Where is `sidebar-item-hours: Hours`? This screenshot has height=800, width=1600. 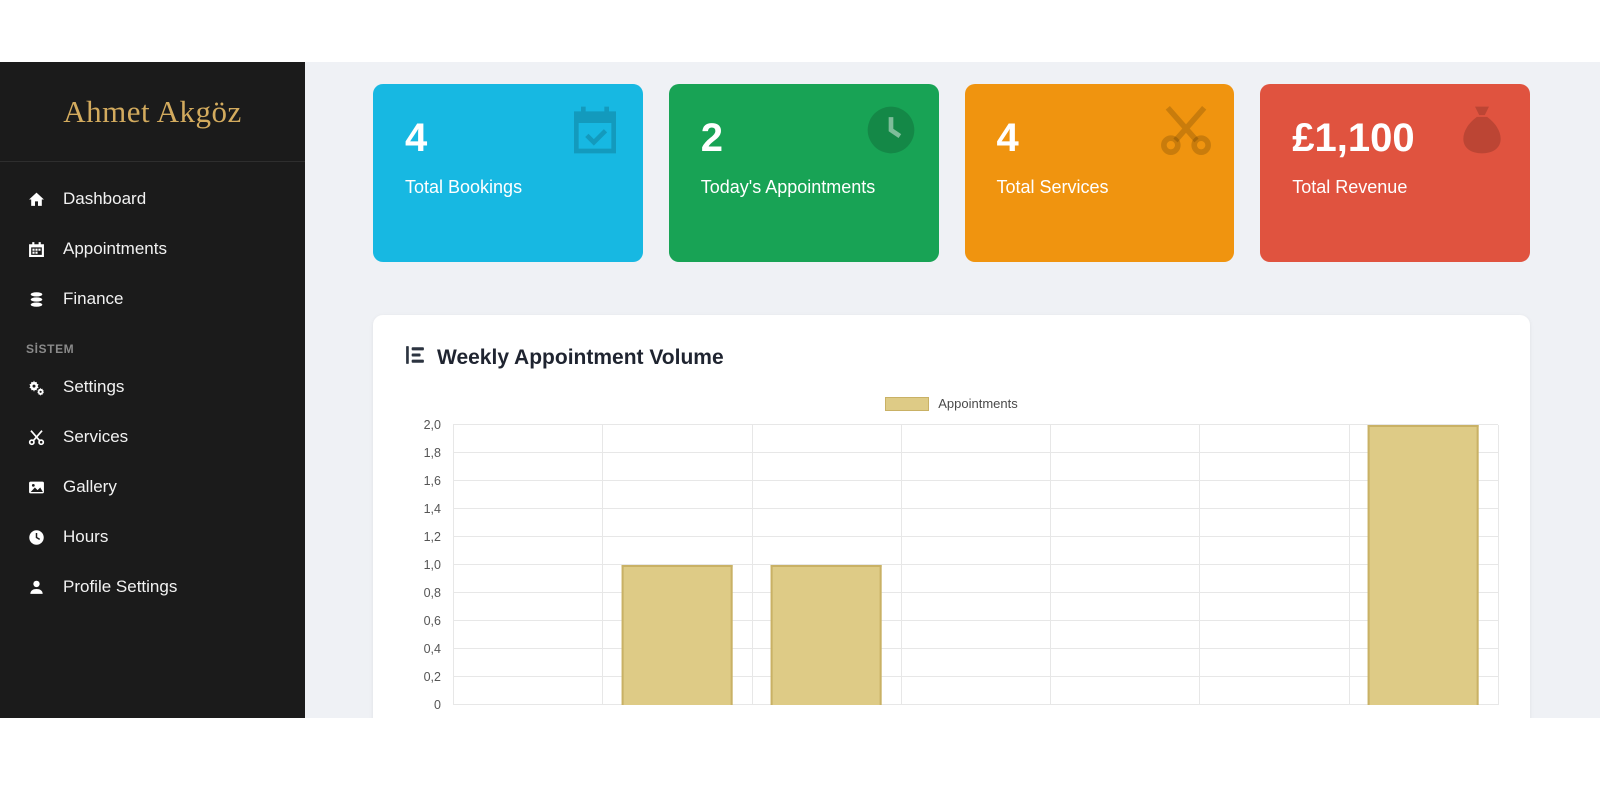
sidebar-item-hours: Hours is located at coordinates (152, 537).